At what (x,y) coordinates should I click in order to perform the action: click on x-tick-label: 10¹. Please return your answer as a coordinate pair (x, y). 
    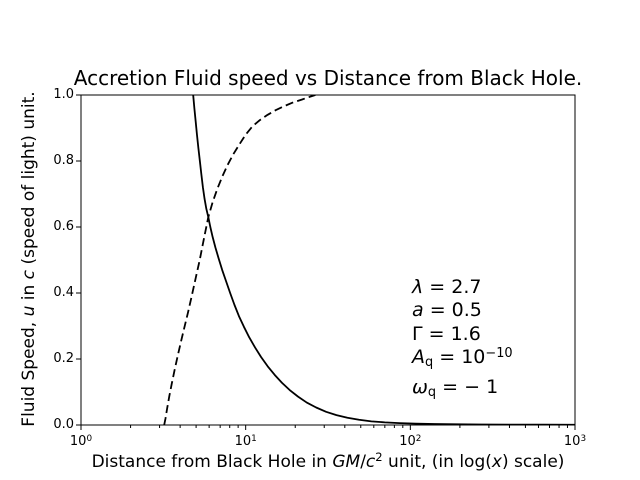
    Looking at the image, I should click on (245, 441).